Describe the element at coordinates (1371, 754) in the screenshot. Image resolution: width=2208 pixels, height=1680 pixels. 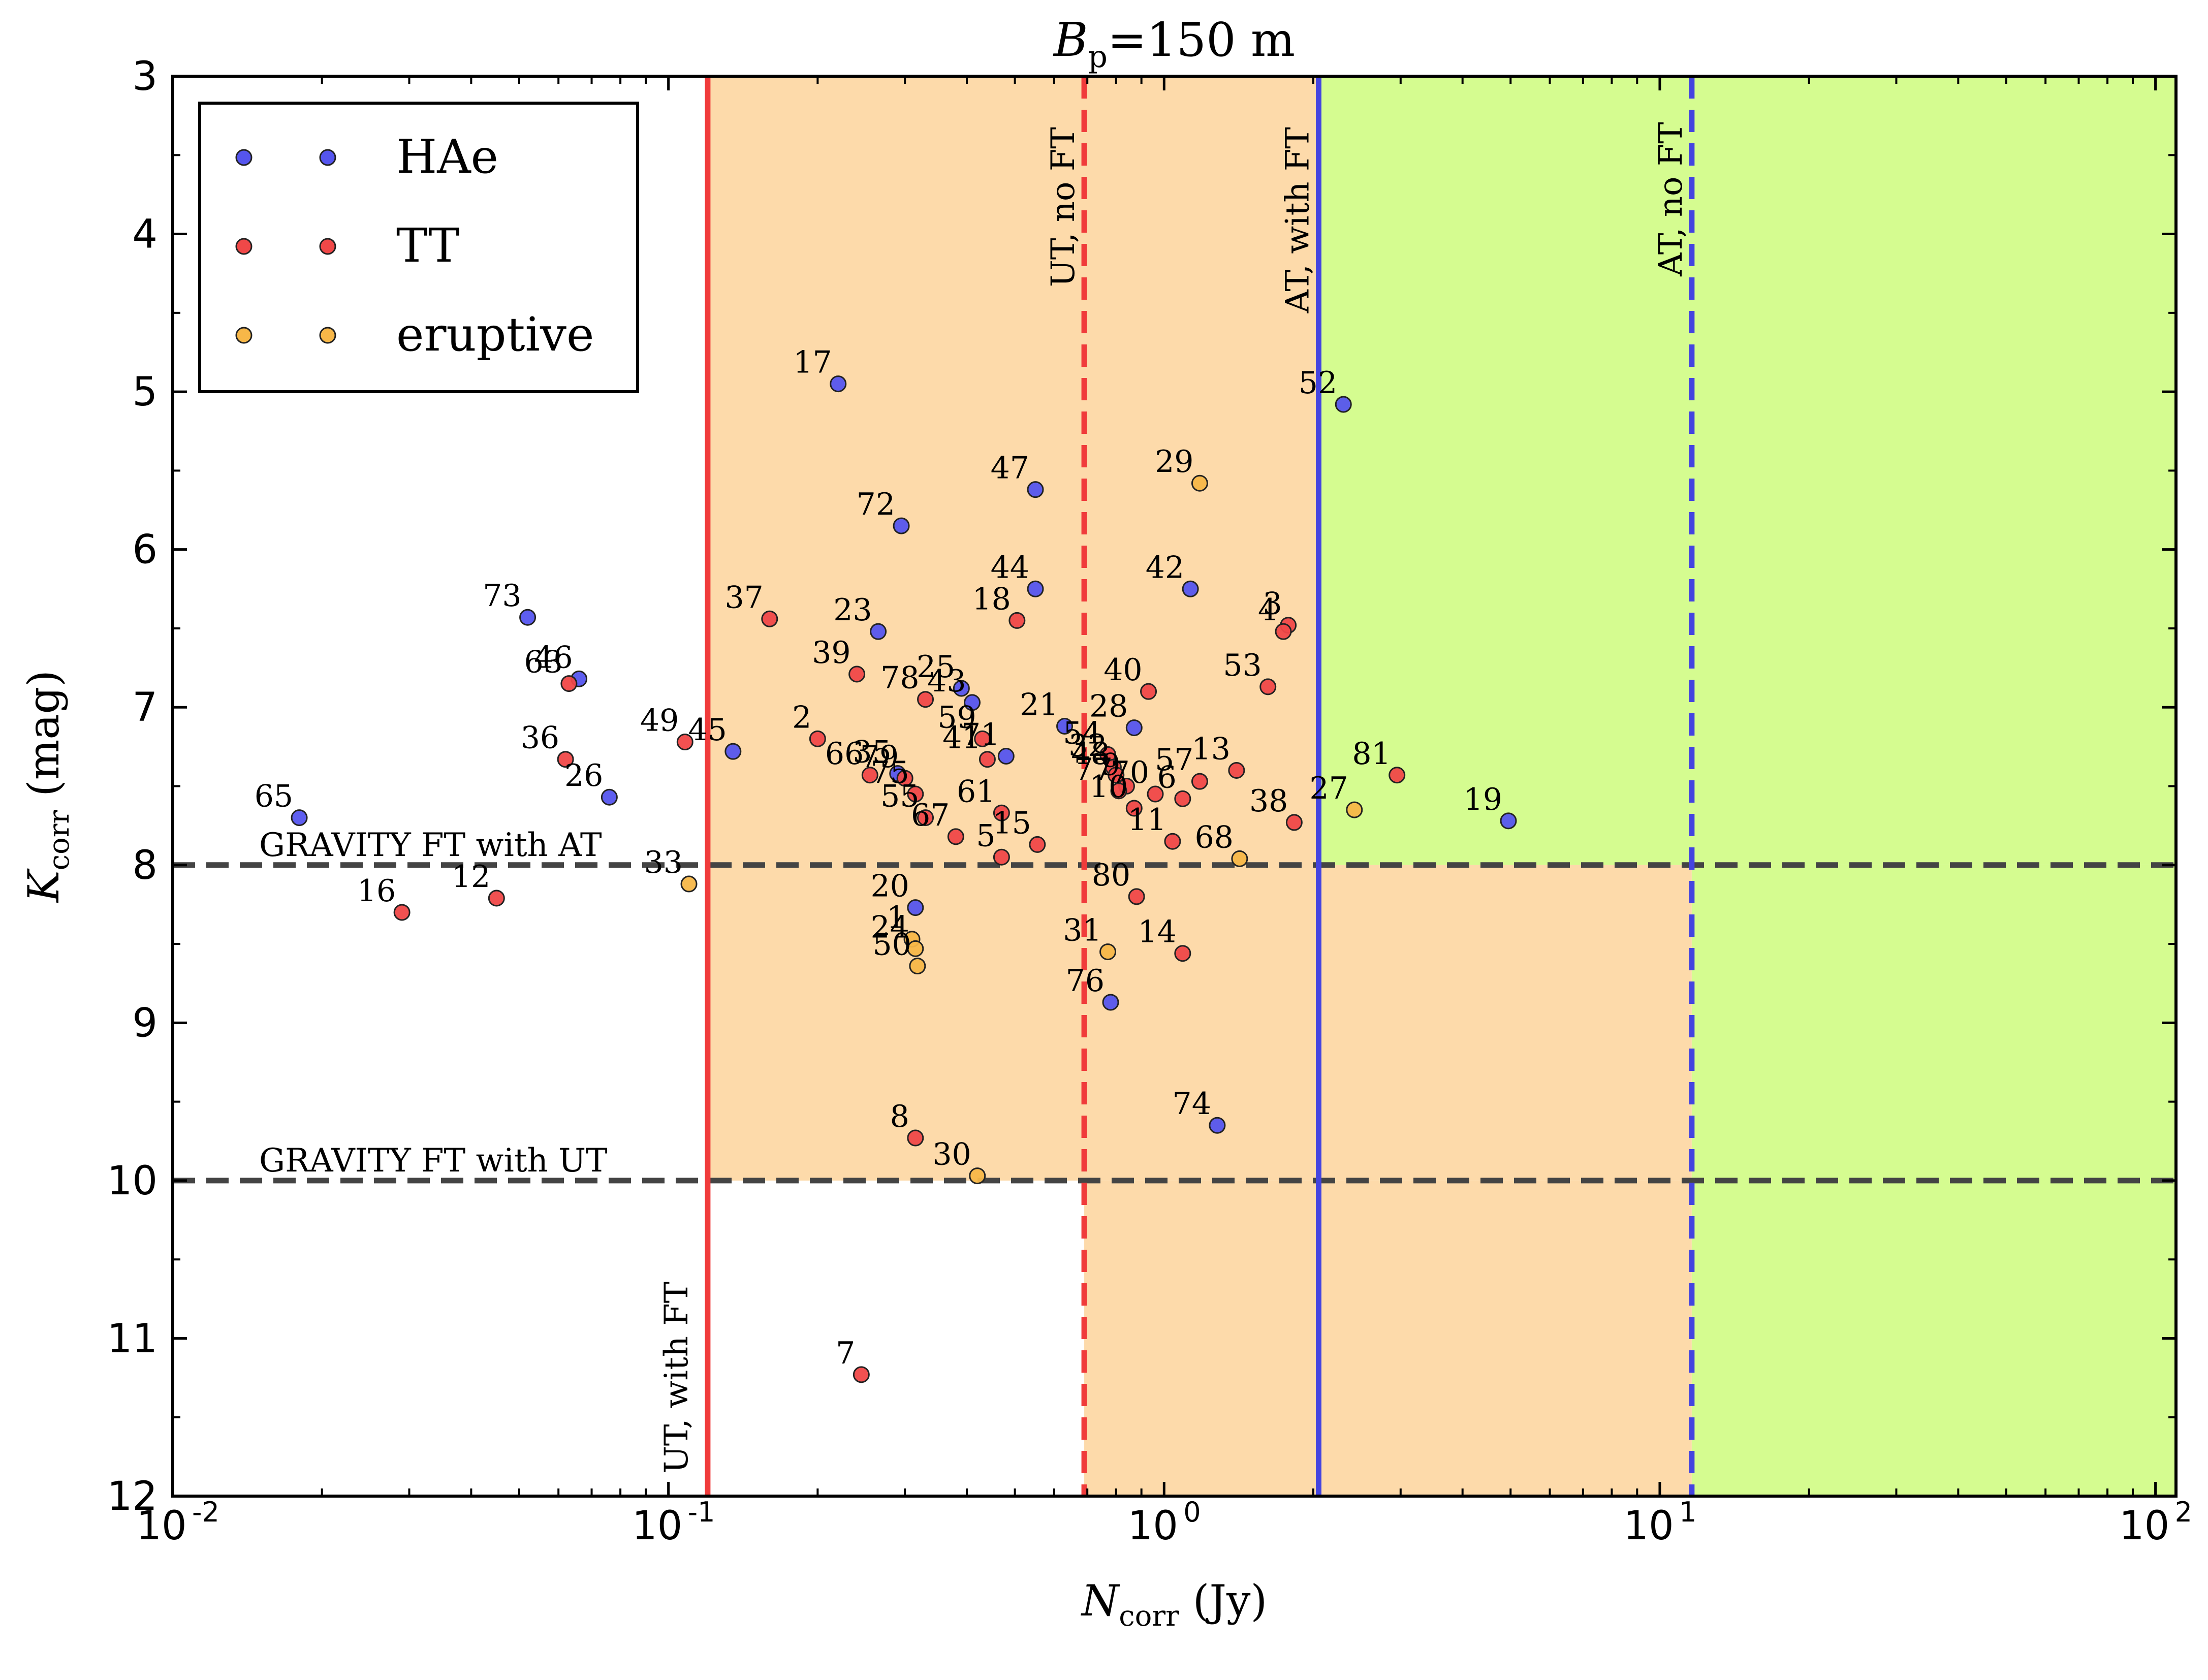
I see `point-label-81: 81` at that location.